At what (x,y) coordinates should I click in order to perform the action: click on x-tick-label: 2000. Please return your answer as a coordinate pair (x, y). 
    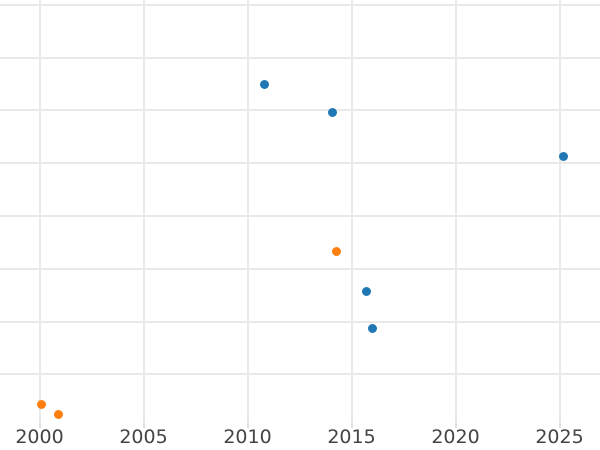
    Looking at the image, I should click on (39, 437).